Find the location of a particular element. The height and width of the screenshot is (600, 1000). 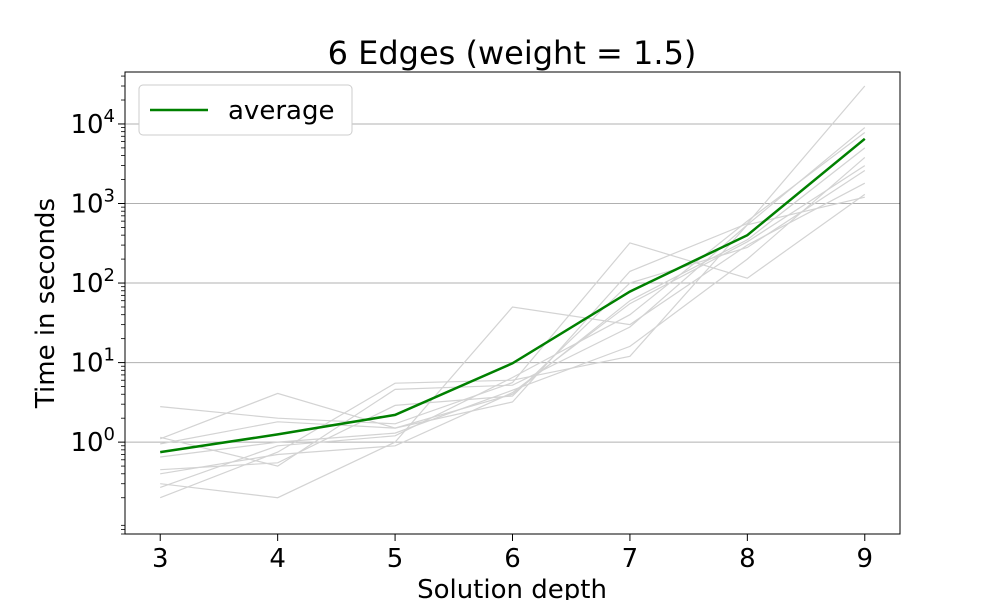

y-tick-label-4: 10⁴ is located at coordinates (92, 123).